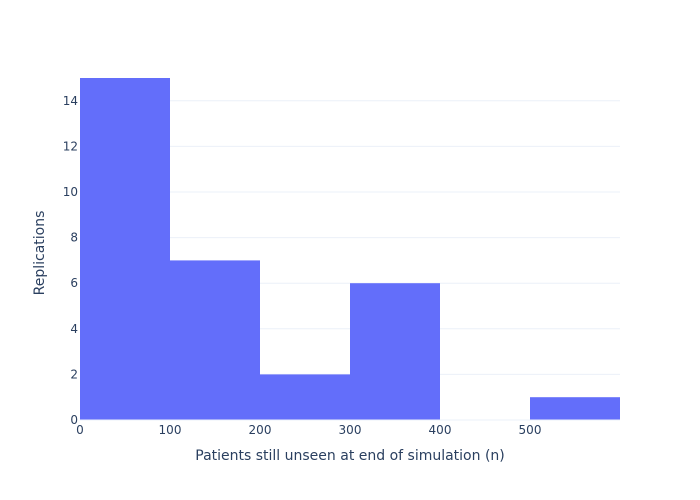 Image resolution: width=700 pixels, height=500 pixels. I want to click on x-tick-label: 100, so click(170, 430).